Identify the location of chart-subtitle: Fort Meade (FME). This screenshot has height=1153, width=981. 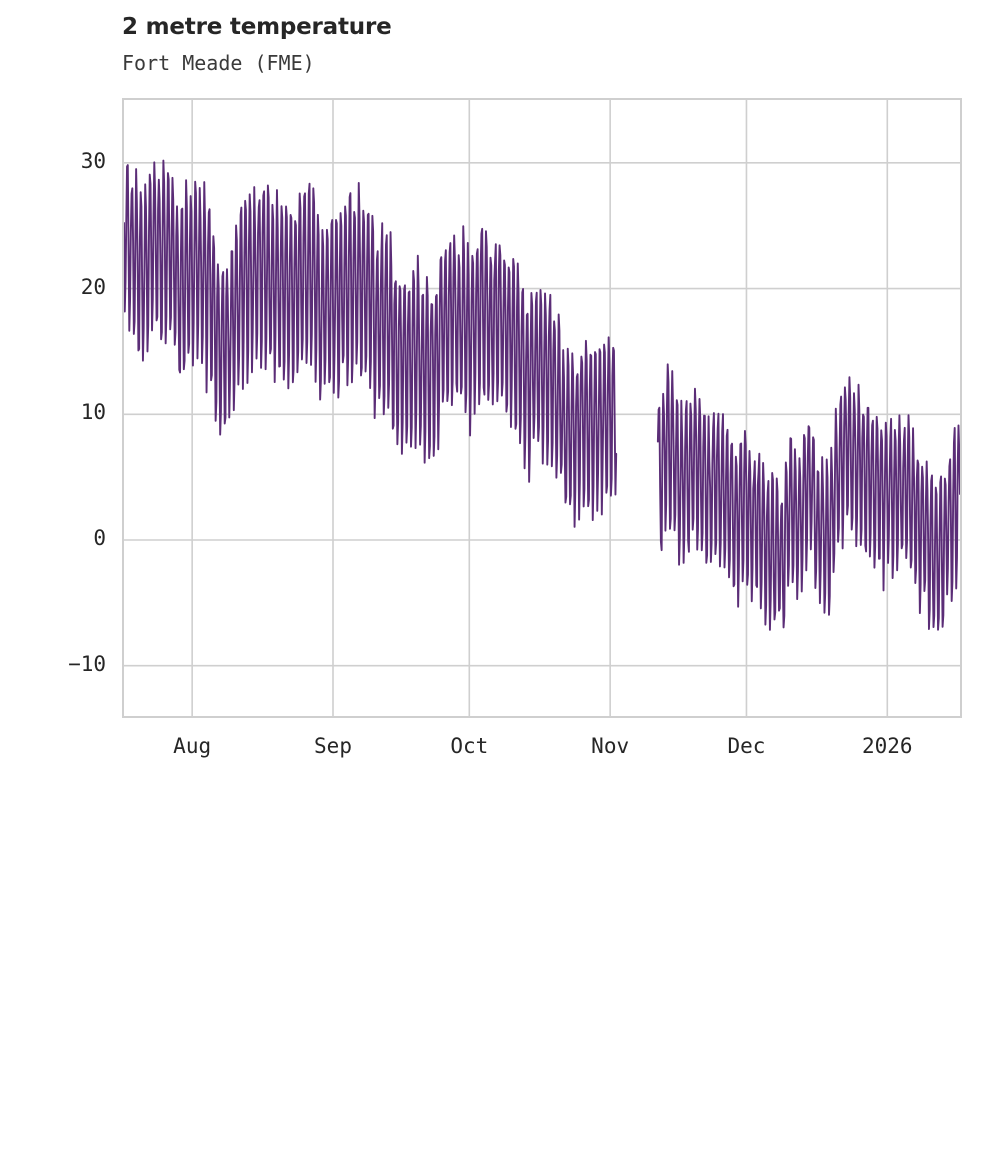
(218, 63).